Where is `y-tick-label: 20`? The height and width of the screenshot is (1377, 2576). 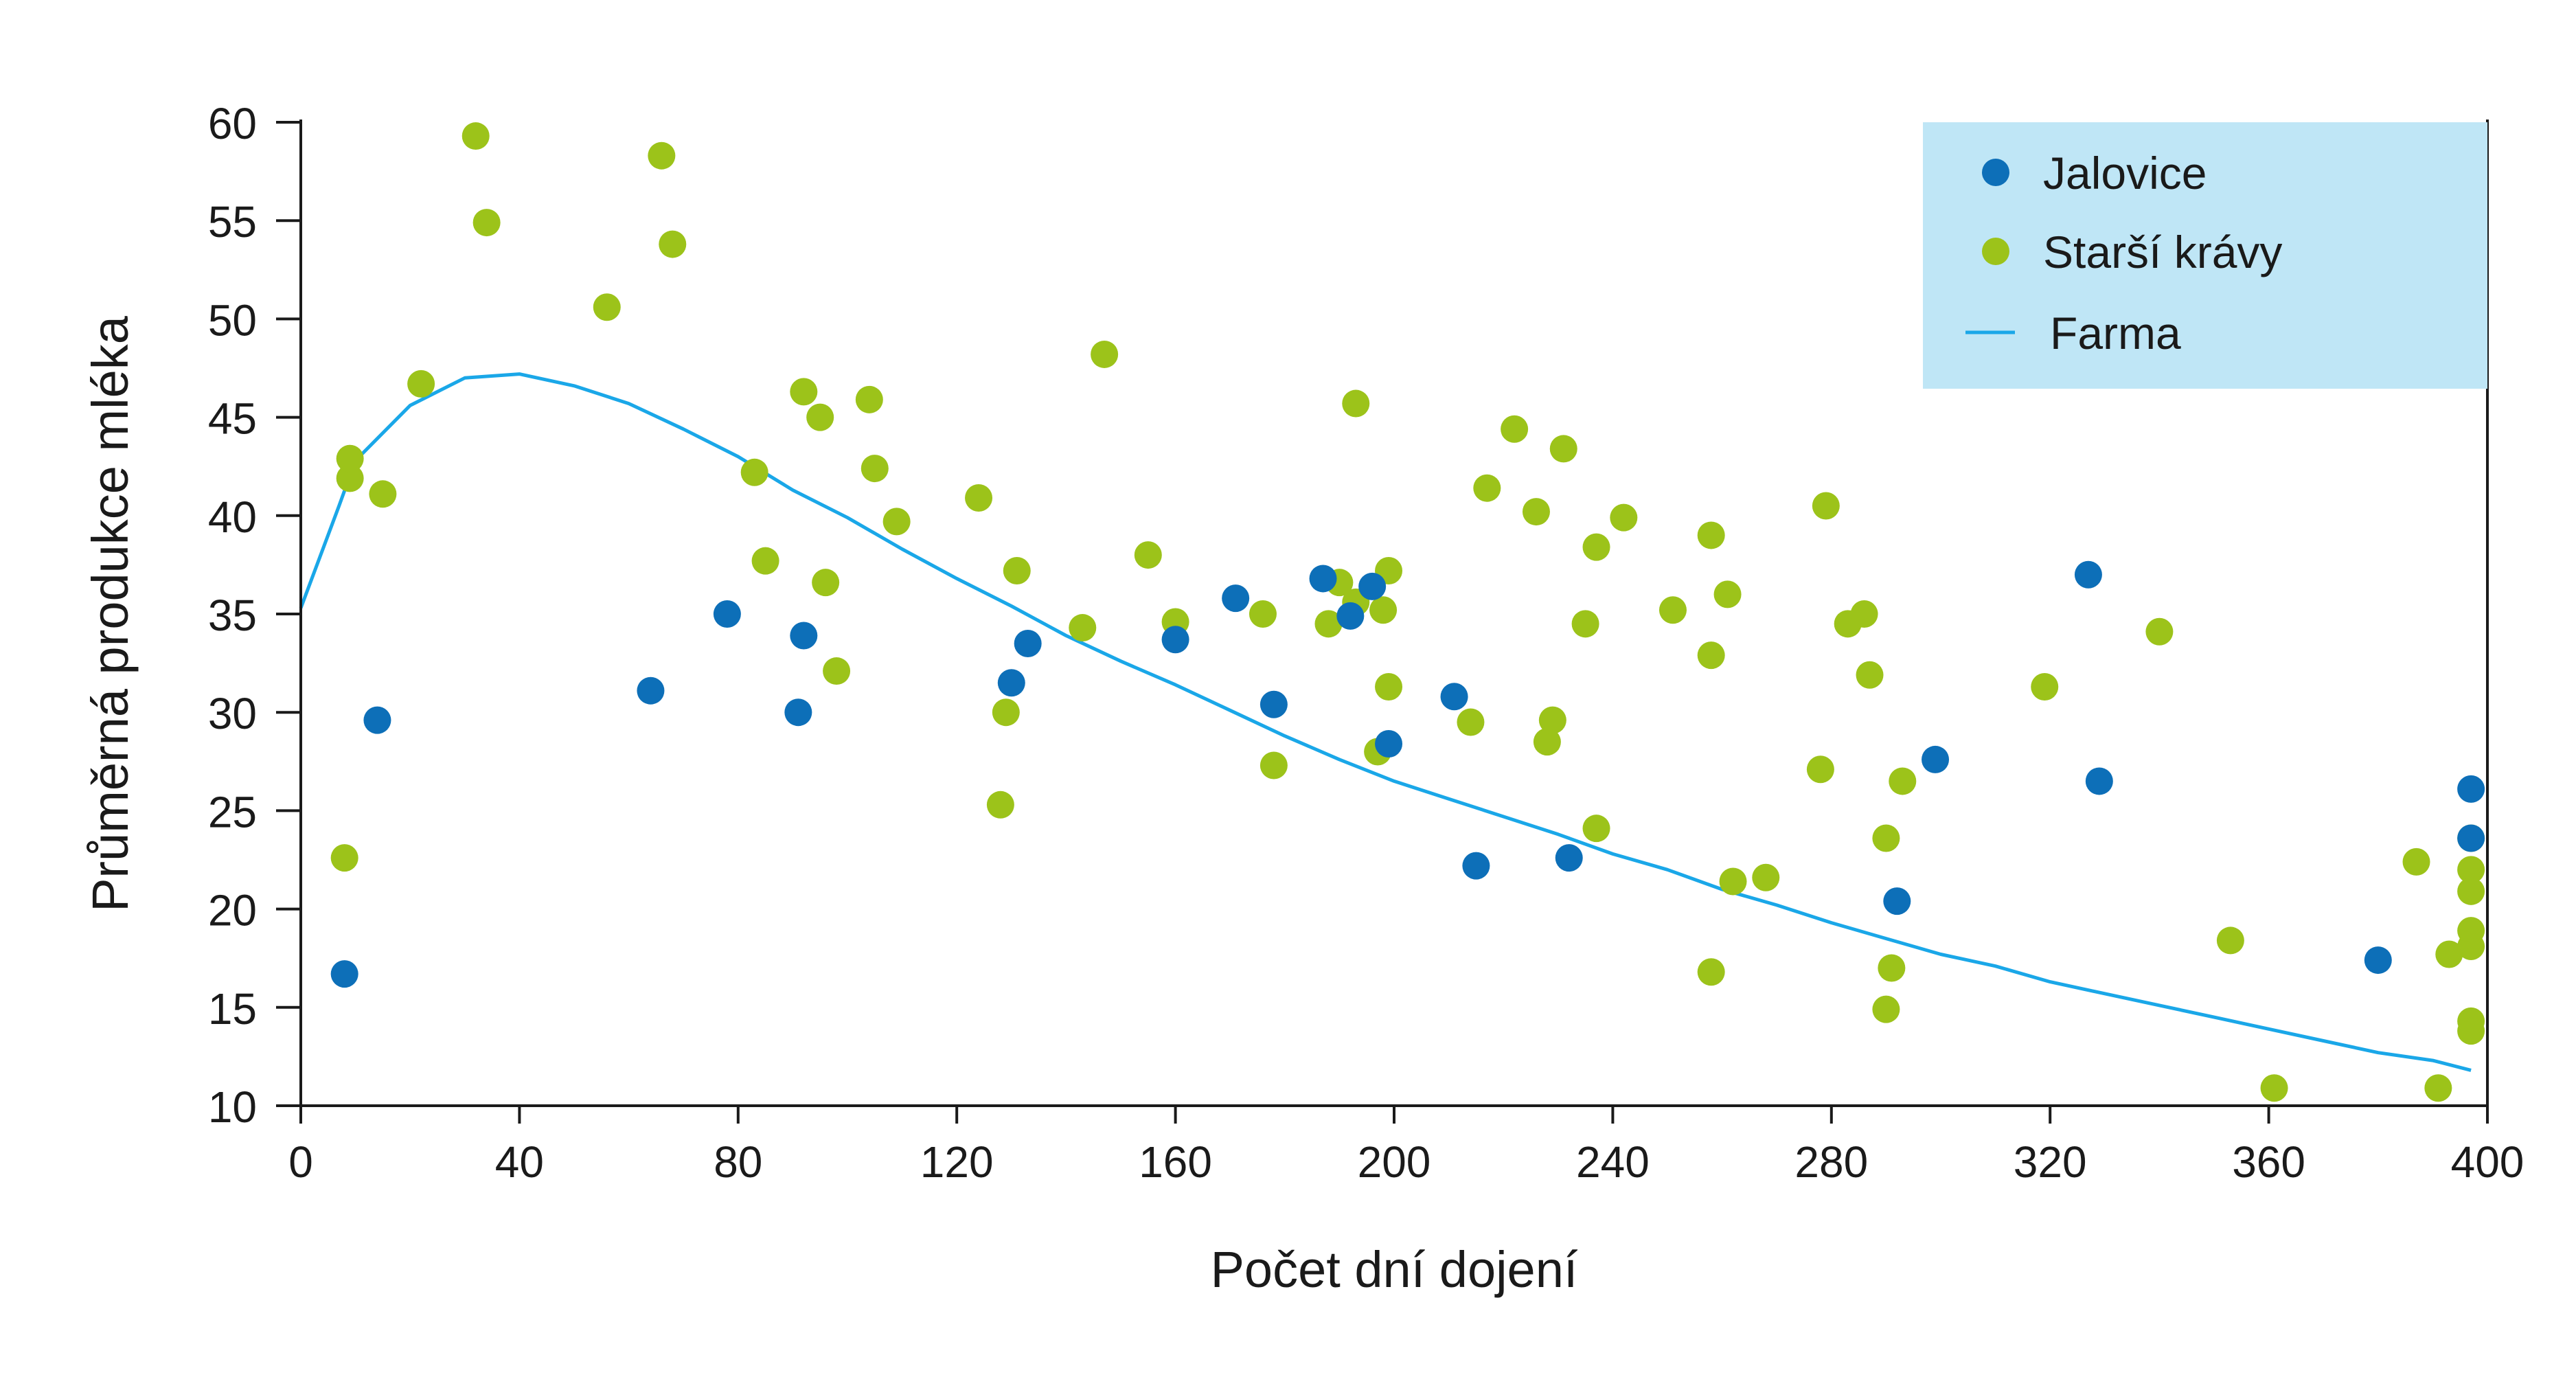
y-tick-label: 20 is located at coordinates (232, 911).